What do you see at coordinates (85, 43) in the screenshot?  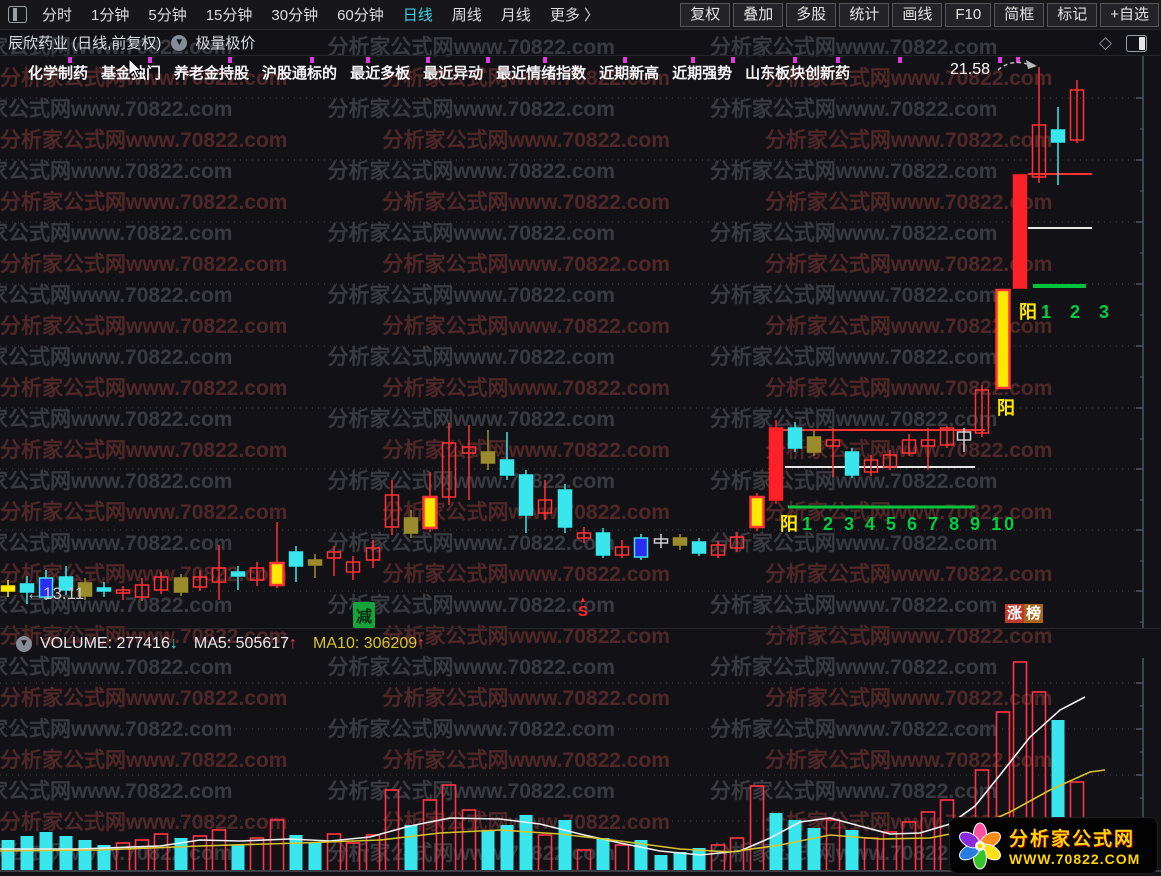 I see `stock-title: 辰欣药业 (日线,前复权)` at bounding box center [85, 43].